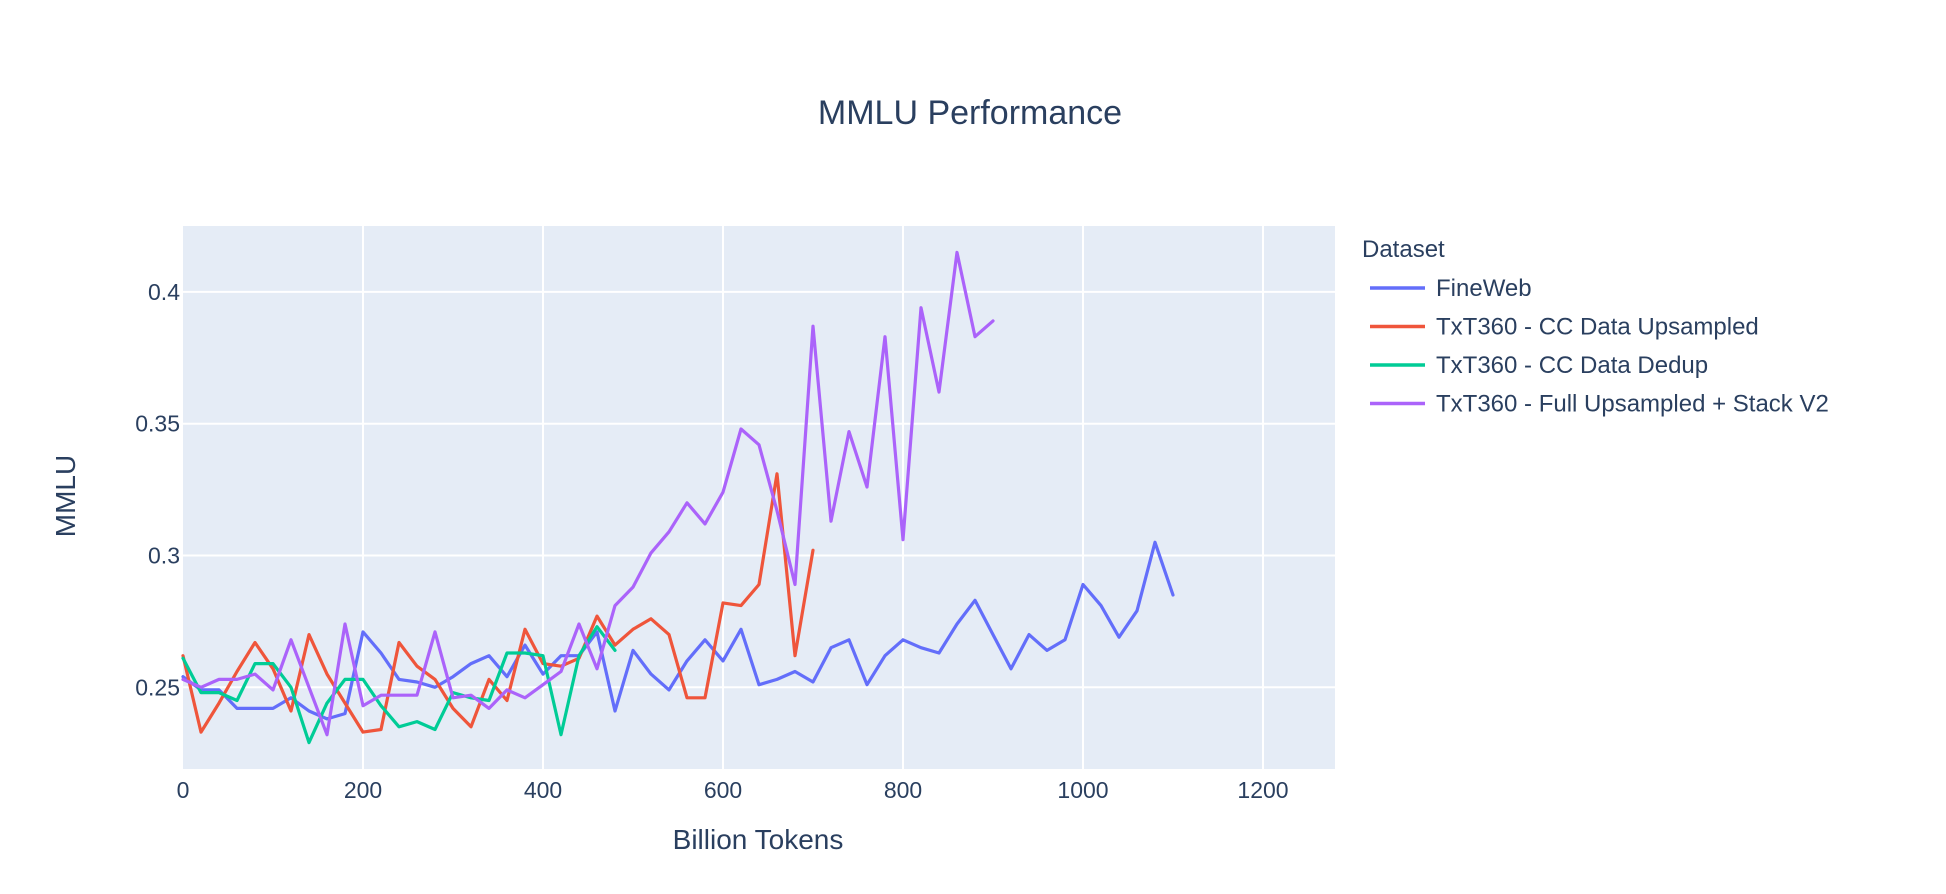 Image resolution: width=1946 pixels, height=894 pixels. What do you see at coordinates (157, 424) in the screenshot?
I see `y-tick-label: 0.35` at bounding box center [157, 424].